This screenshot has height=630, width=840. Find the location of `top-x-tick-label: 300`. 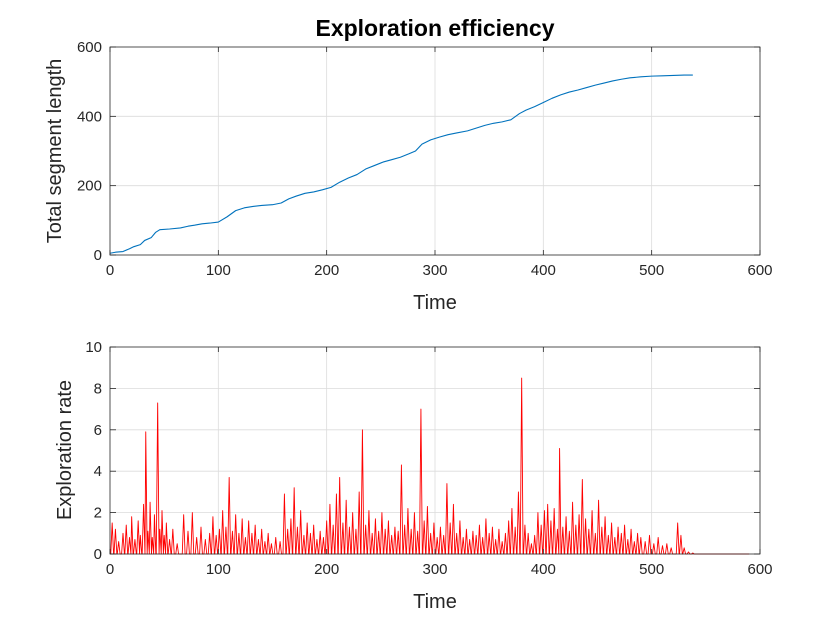

top-x-tick-label: 300 is located at coordinates (434, 270).